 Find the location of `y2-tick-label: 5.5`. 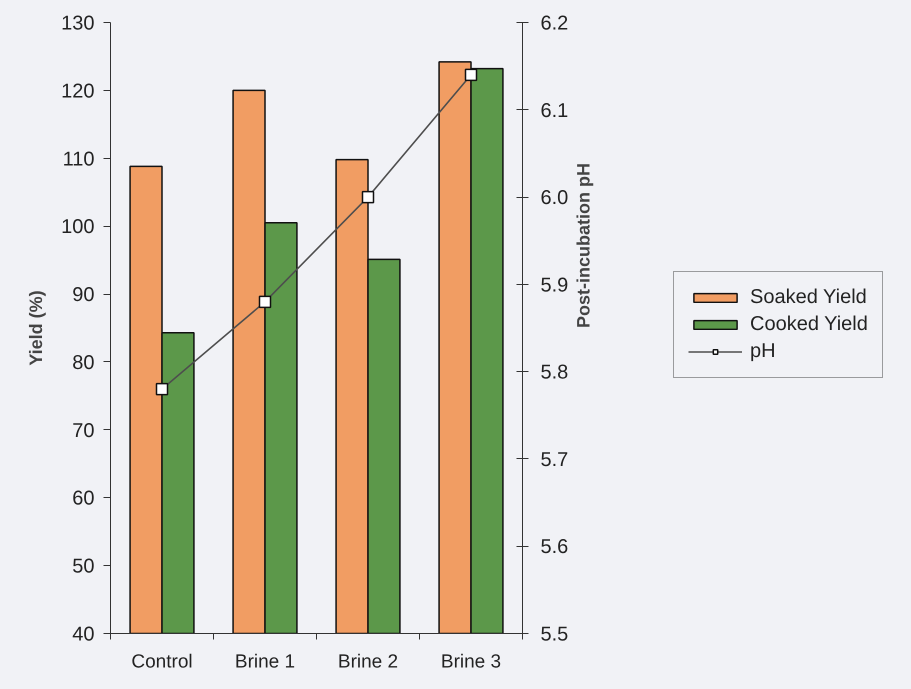

y2-tick-label: 5.5 is located at coordinates (554, 635).